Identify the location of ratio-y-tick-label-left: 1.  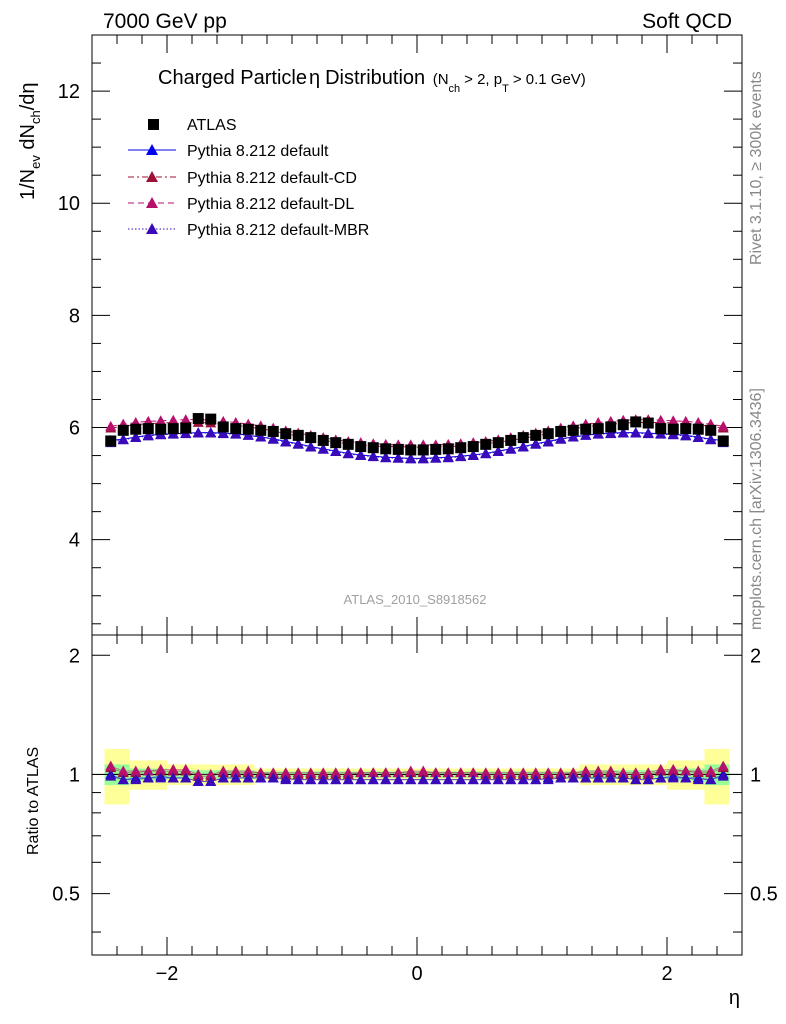
(74, 775).